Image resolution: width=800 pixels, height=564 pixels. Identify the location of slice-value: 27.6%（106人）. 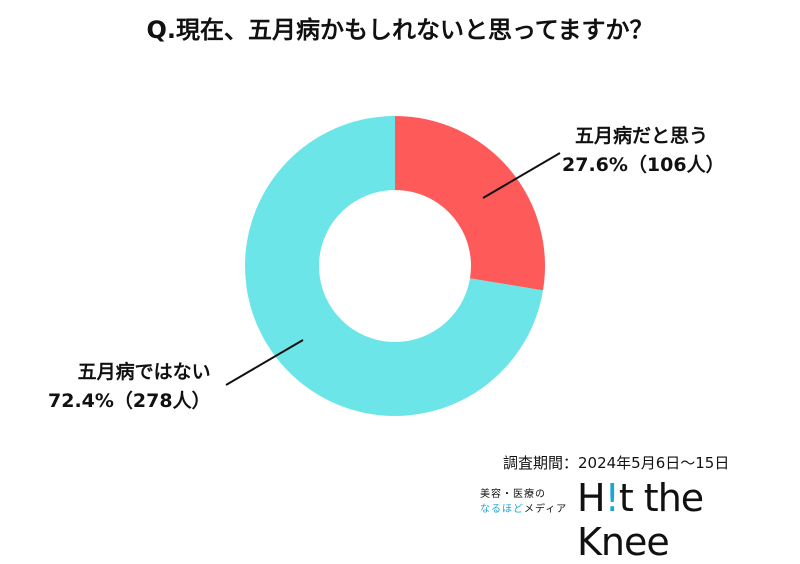
(643, 165).